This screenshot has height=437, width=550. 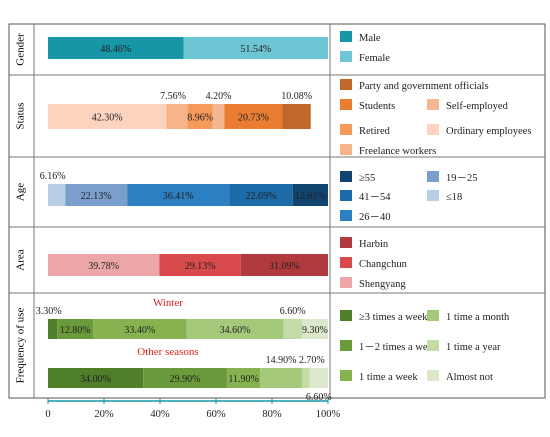 I want to click on data-label: 36.41%, so click(x=178, y=196).